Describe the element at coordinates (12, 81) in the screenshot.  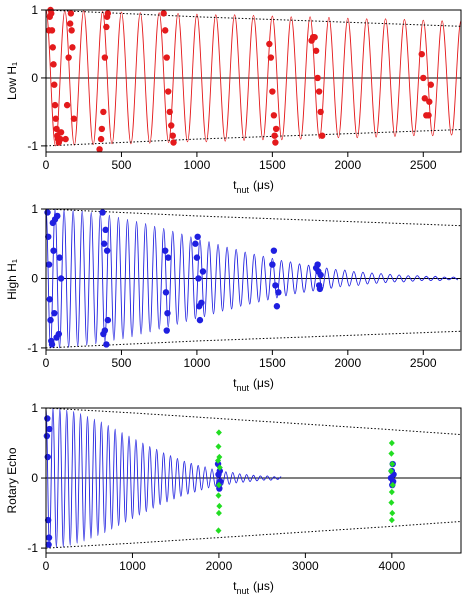
I see `y-axis-label: Low H₁` at that location.